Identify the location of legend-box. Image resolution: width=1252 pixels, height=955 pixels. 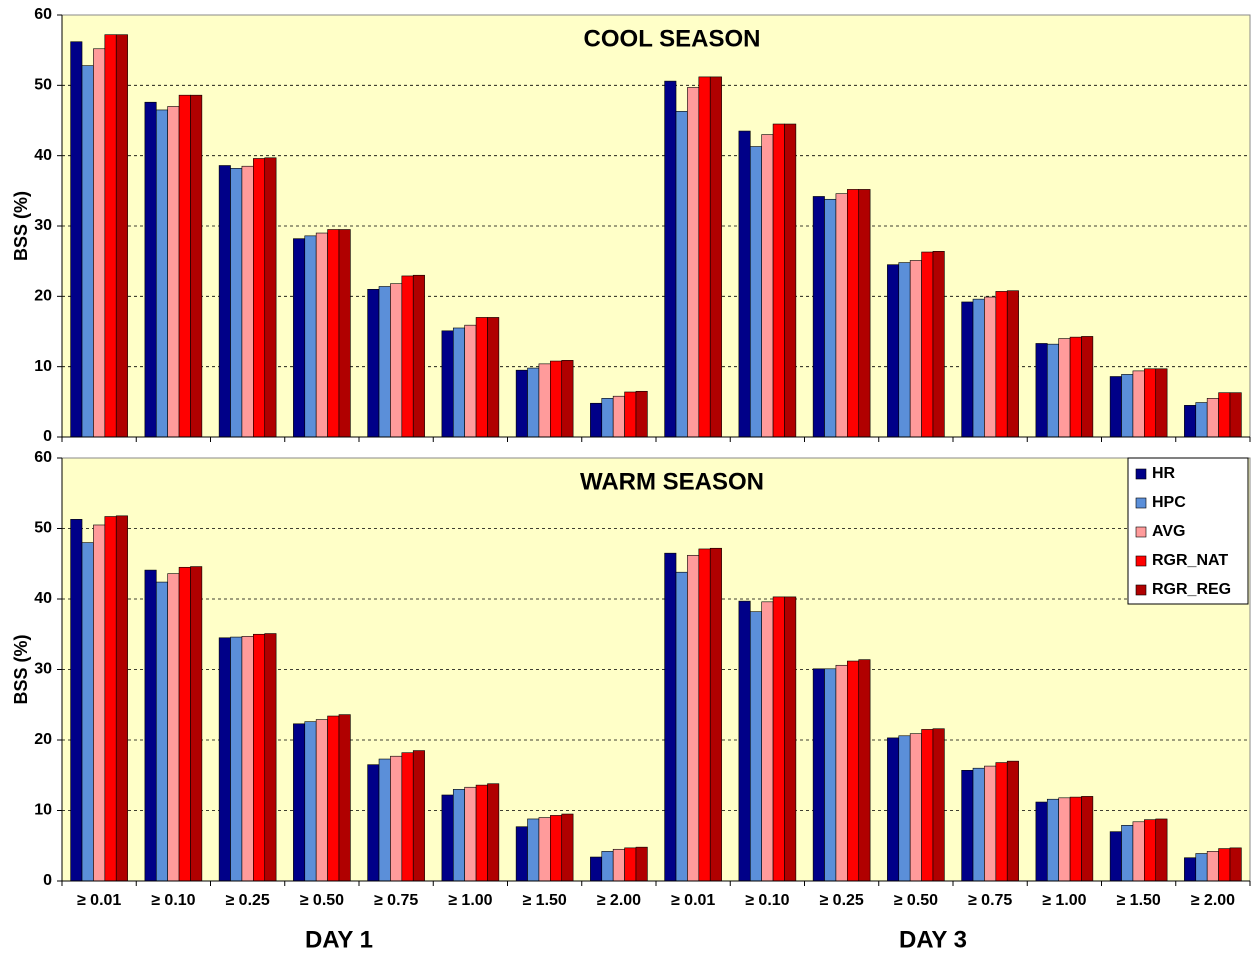
(1188, 531).